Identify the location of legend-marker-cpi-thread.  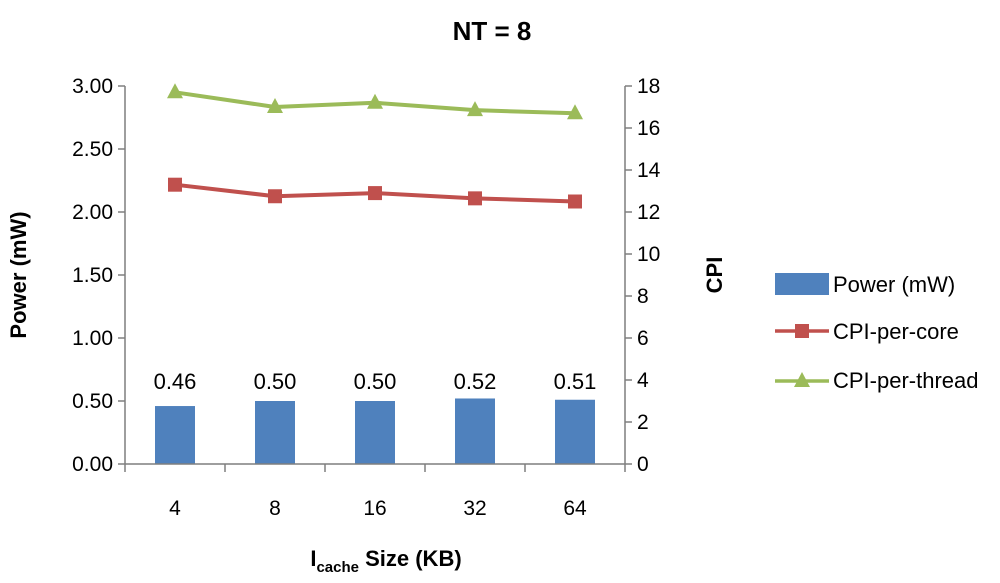
(802, 379).